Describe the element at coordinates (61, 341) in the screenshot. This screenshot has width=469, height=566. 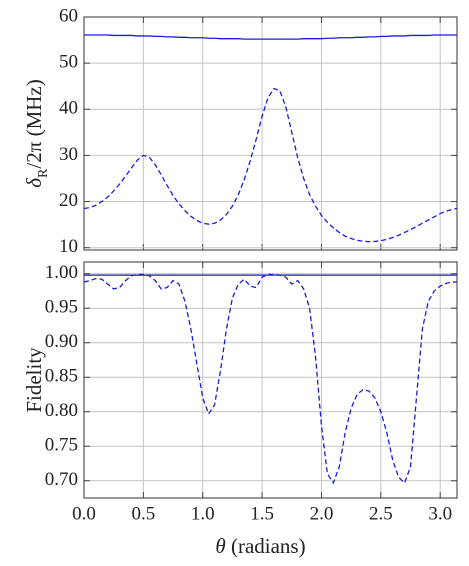
I see `y-tick-label: 0.90` at that location.